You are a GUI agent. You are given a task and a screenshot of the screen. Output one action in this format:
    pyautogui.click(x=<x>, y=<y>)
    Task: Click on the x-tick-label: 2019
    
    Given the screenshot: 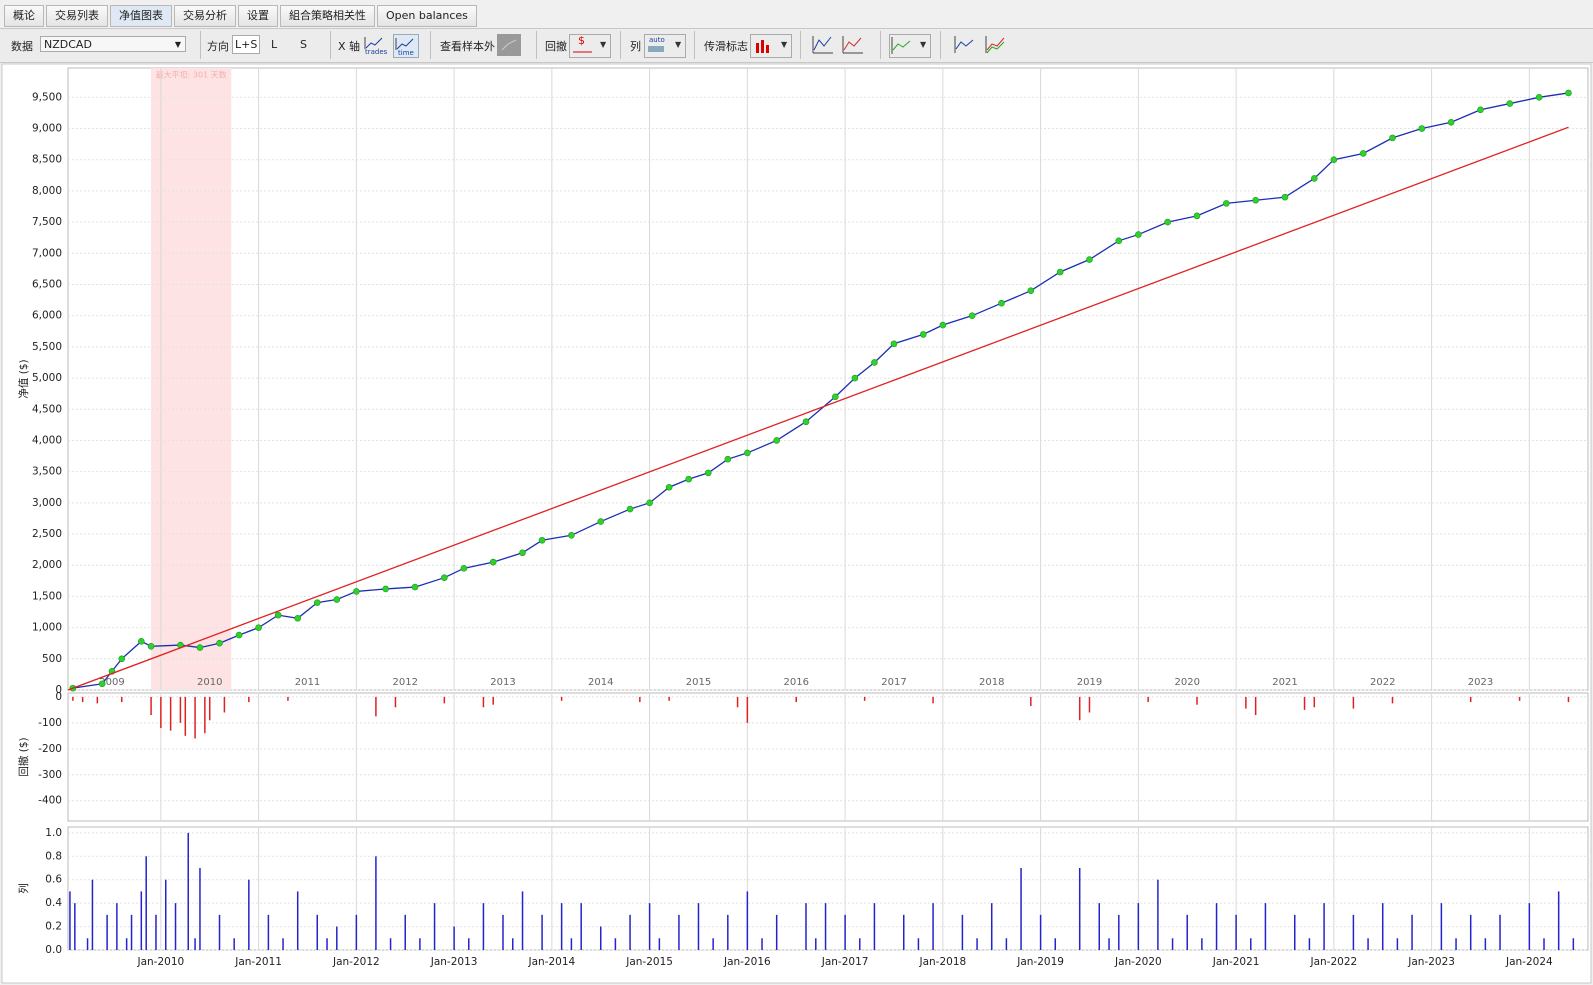 What is the action you would take?
    pyautogui.click(x=1089, y=682)
    